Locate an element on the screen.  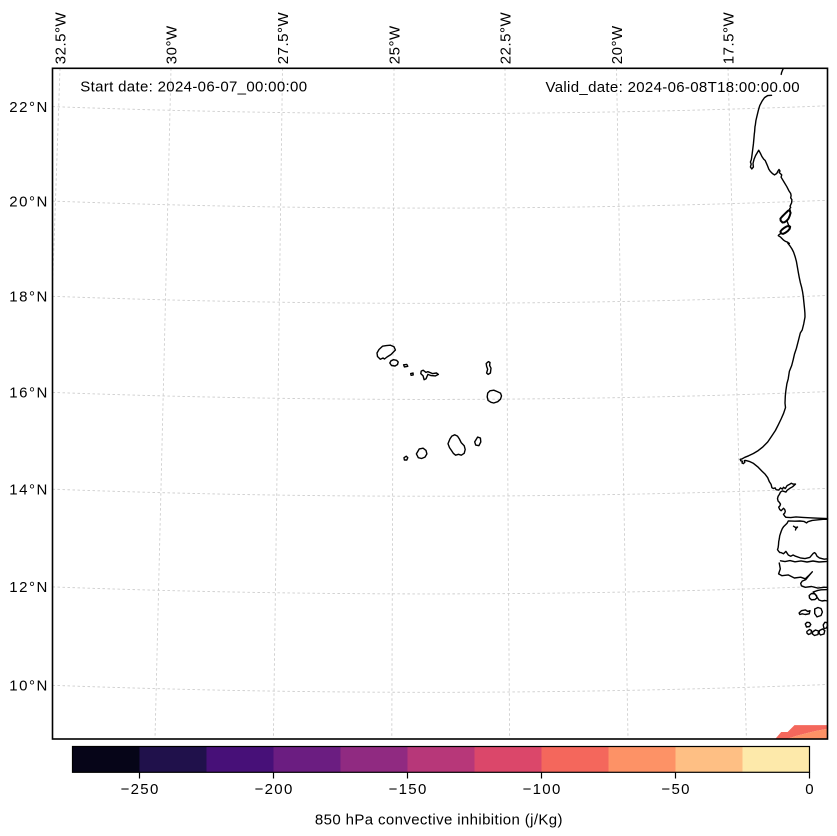
svg-text:Start date: 2024-06-07_00:00:0: Start date: 2024-06-07_00:00:00 is located at coordinates (193, 87).